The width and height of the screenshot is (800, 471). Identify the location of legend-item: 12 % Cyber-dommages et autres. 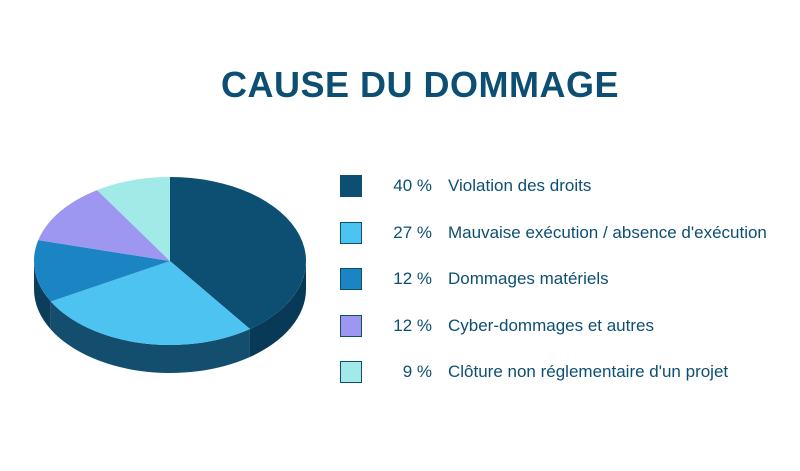
(553, 326).